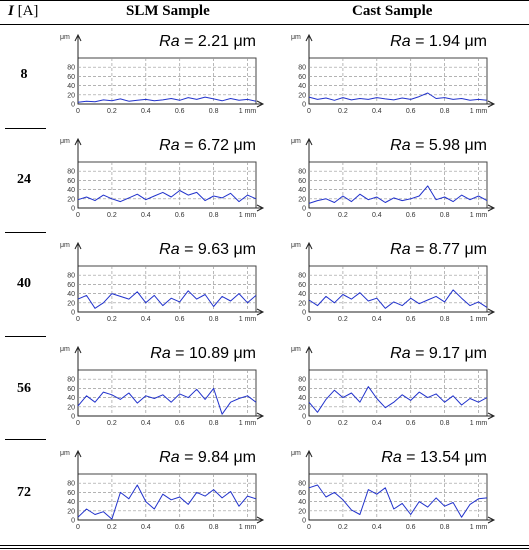 The height and width of the screenshot is (550, 529). Describe the element at coordinates (438, 41) in the screenshot. I see `ra-annotation: Ra = 1.94 μm` at that location.